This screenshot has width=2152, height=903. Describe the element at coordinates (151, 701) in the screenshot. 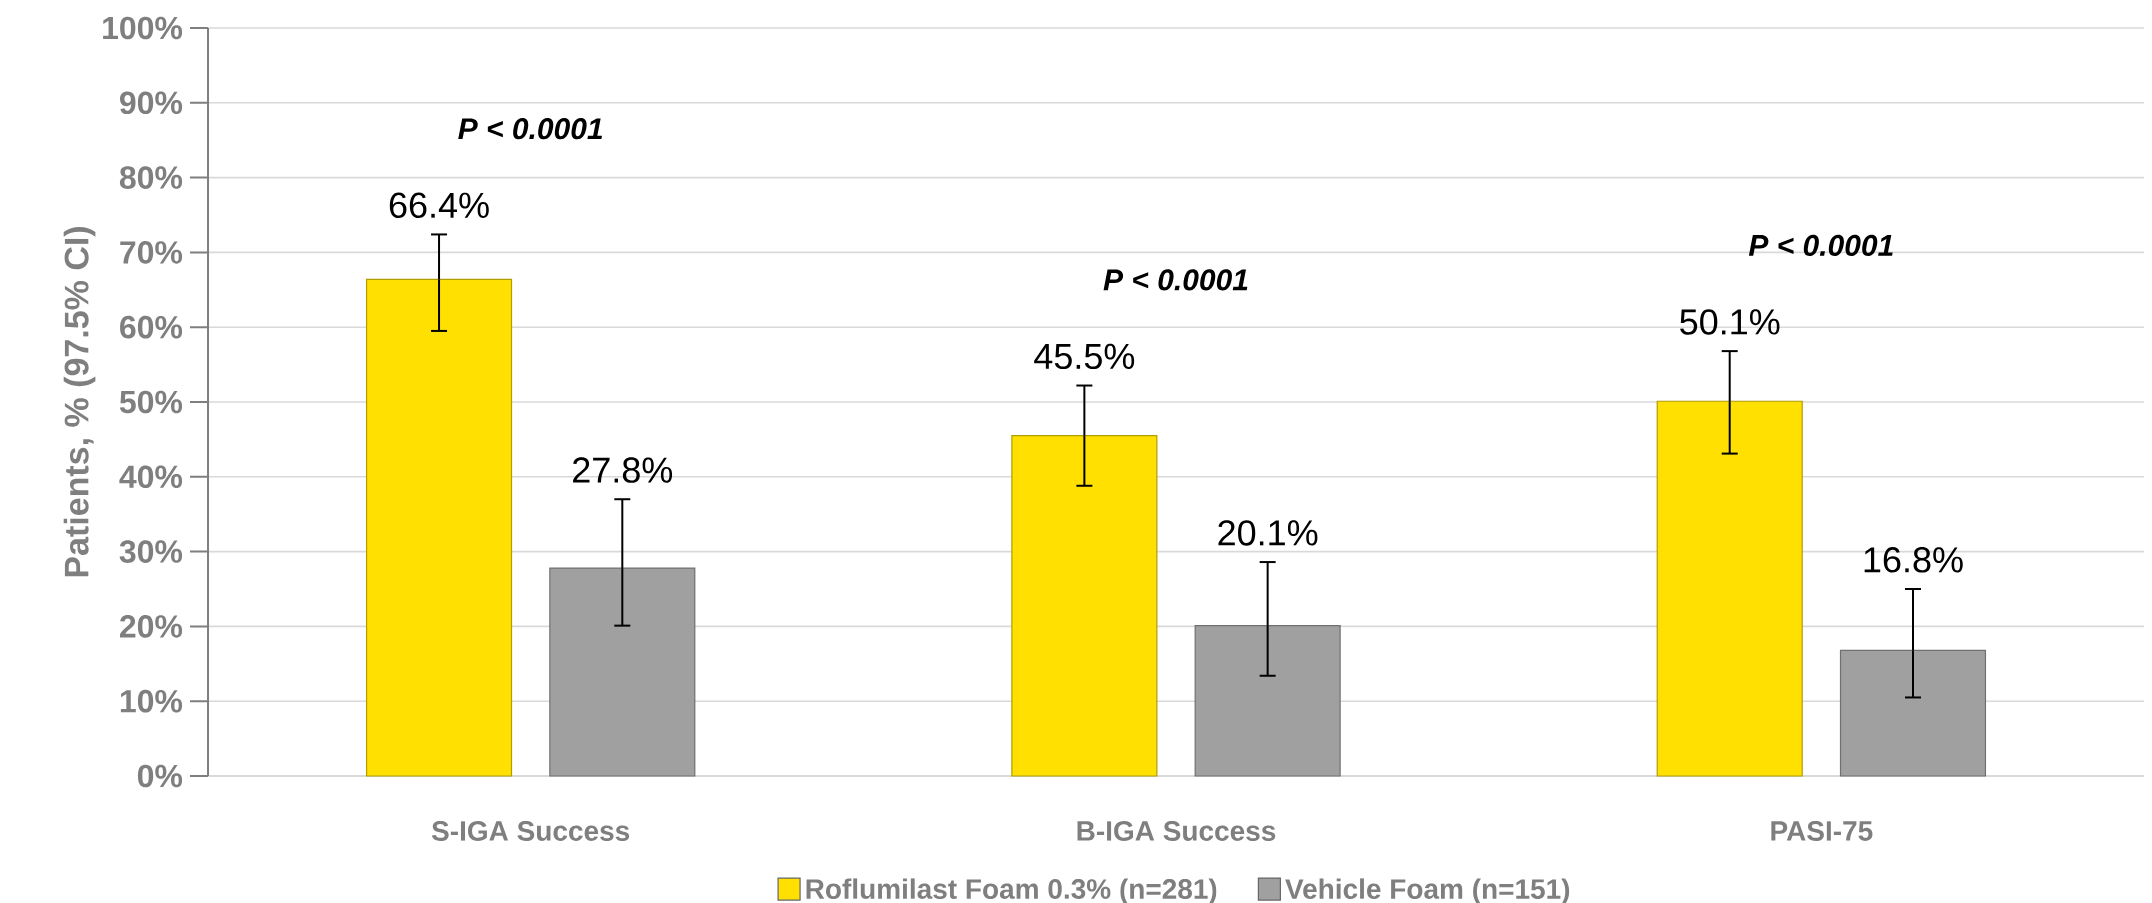

I see `y-tick-label: 10%` at that location.